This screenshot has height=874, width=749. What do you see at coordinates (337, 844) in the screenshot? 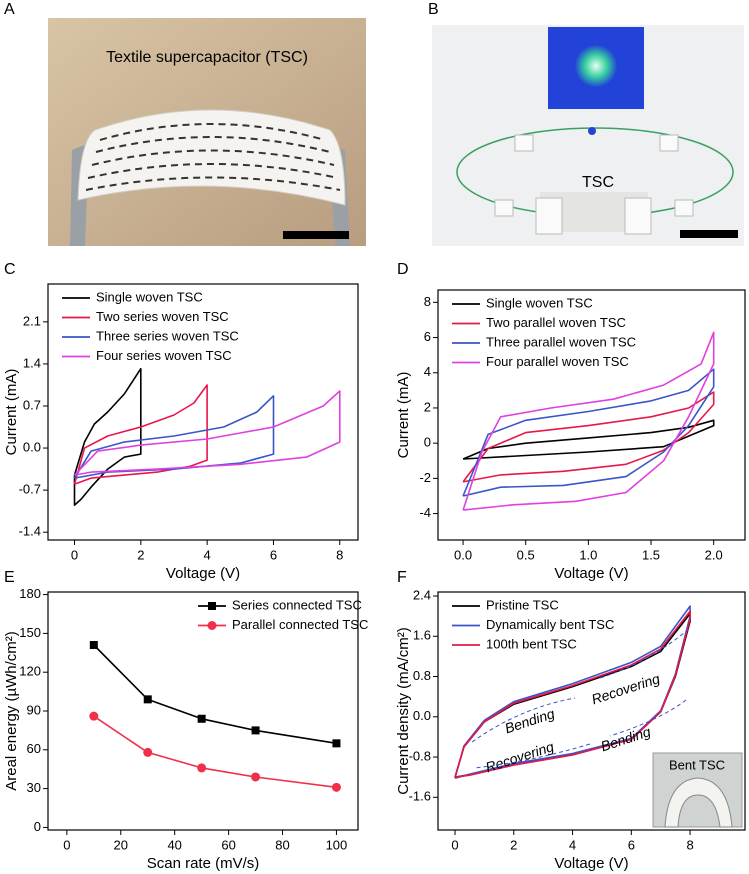
I see `x-tick-label: 100` at bounding box center [337, 844].